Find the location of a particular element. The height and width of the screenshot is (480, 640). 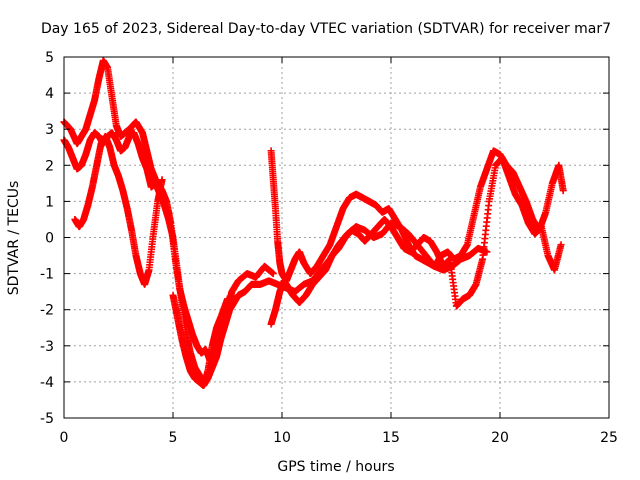

y-tick-label: 4 is located at coordinates (49, 94).